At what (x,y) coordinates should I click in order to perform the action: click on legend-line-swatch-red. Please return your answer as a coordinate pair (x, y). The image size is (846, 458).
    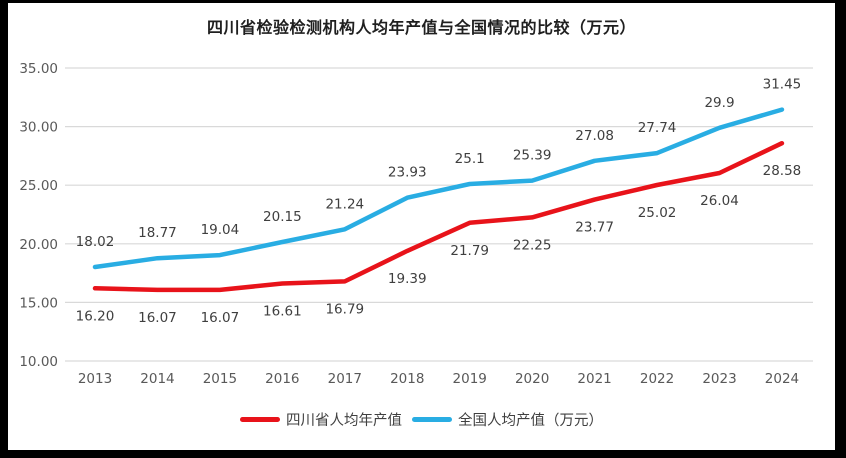
    Looking at the image, I should click on (260, 419).